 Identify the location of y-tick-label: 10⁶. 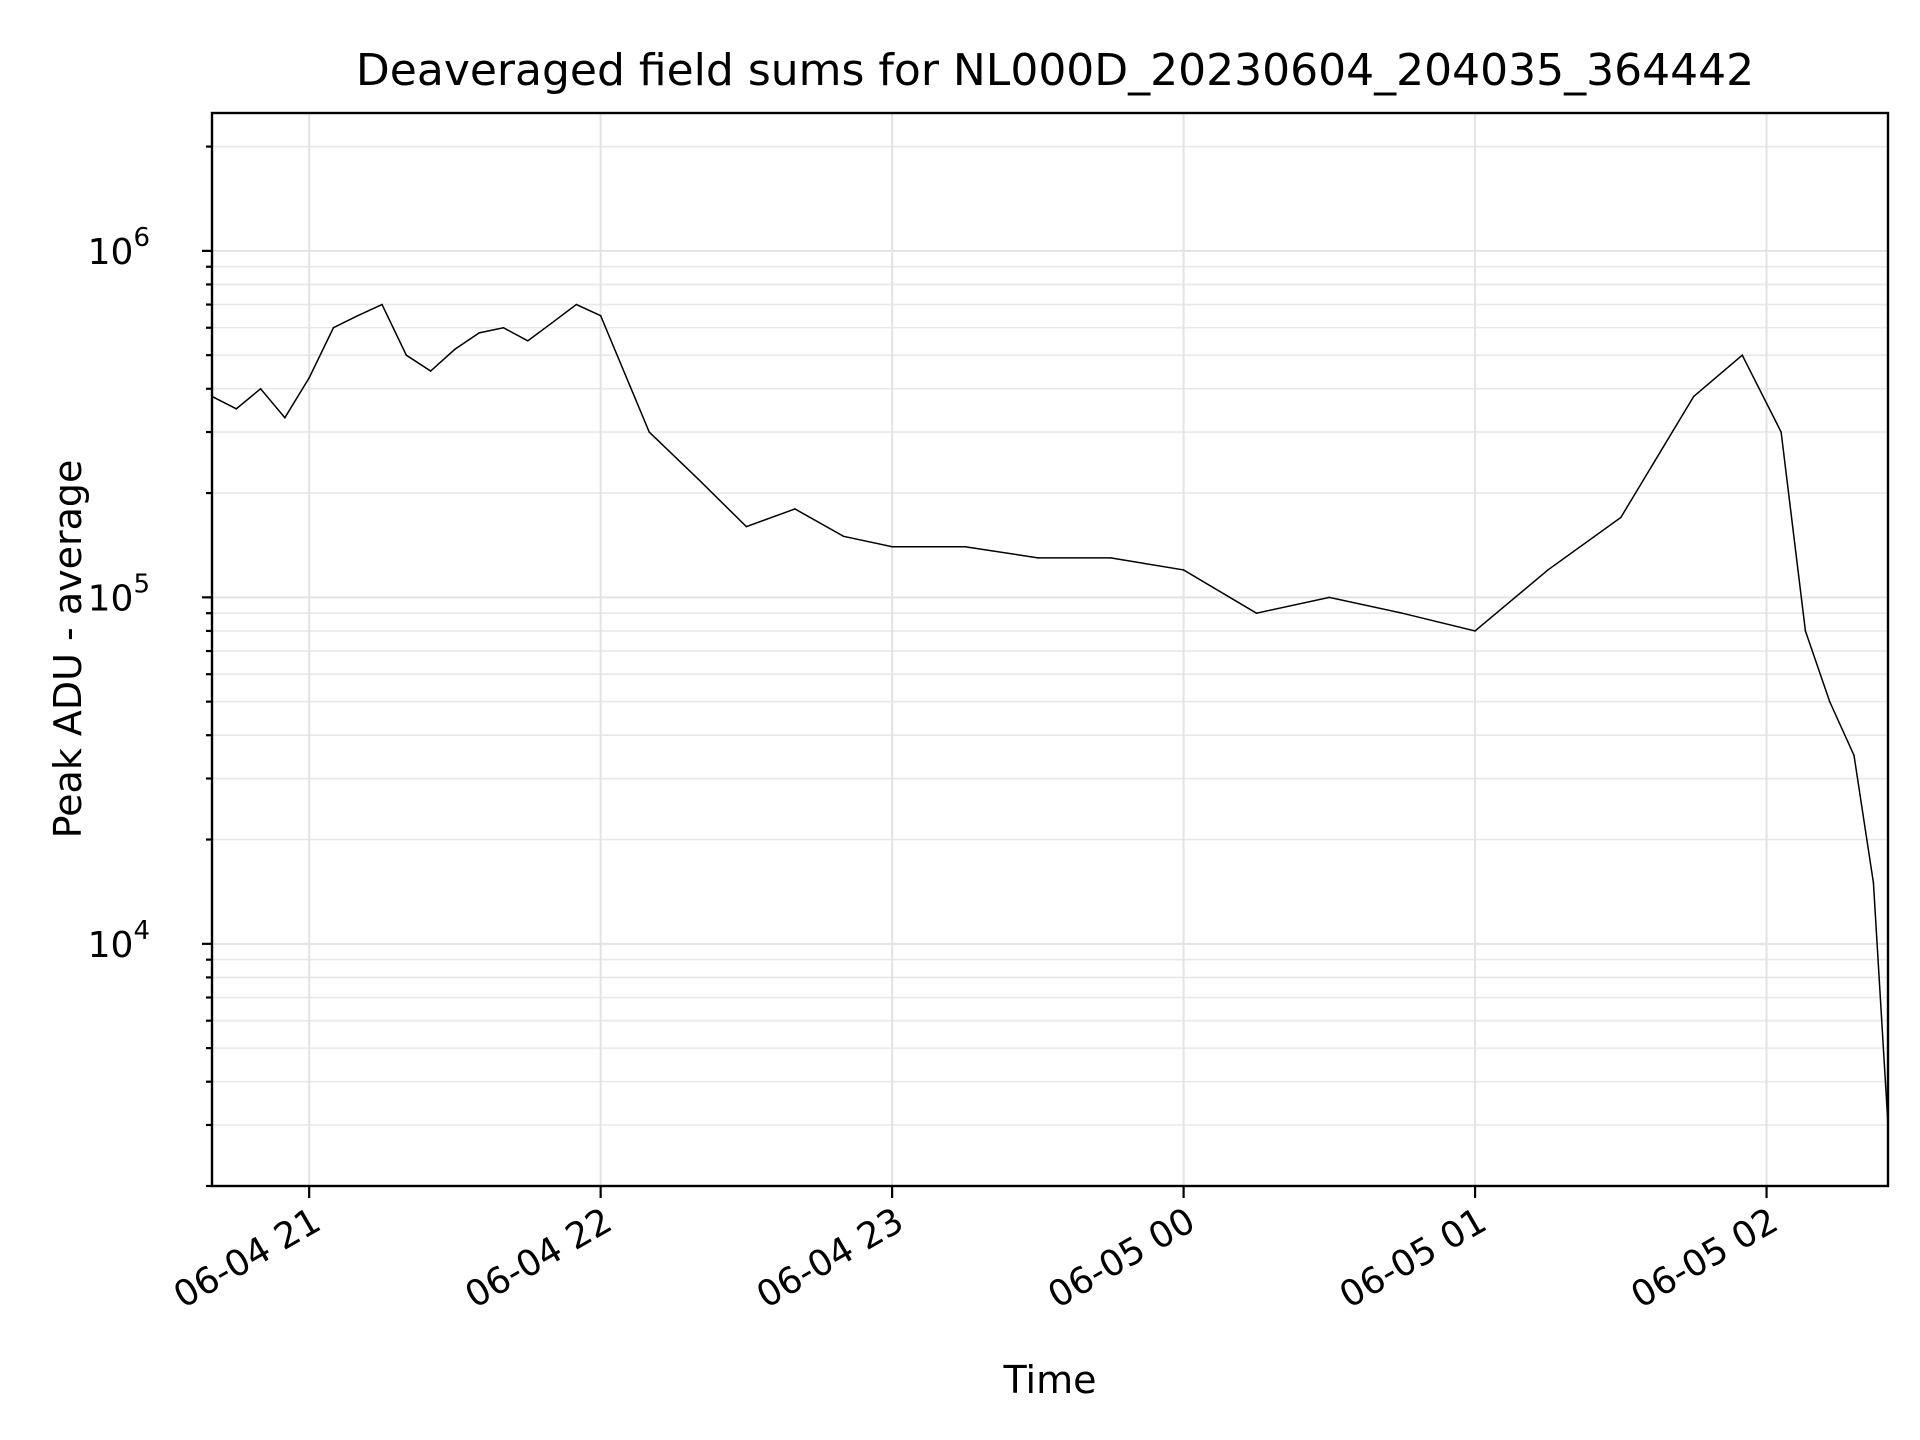
(119, 248).